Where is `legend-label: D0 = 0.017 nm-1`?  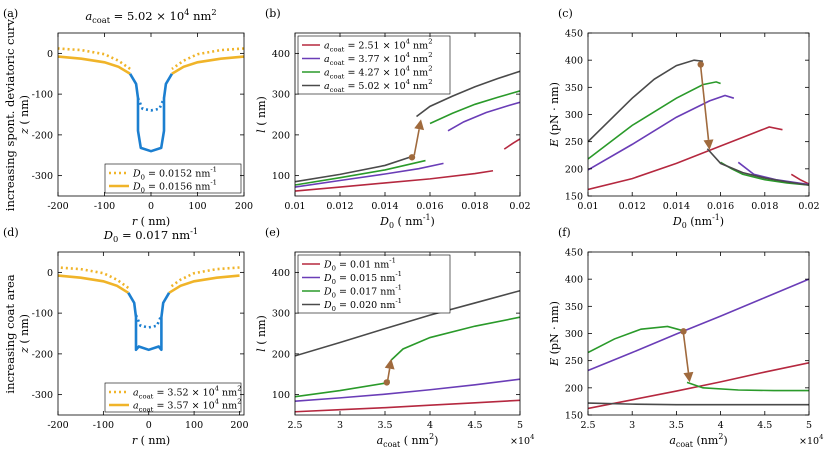
legend-label: D0 = 0.017 nm-1 is located at coordinates (362, 292).